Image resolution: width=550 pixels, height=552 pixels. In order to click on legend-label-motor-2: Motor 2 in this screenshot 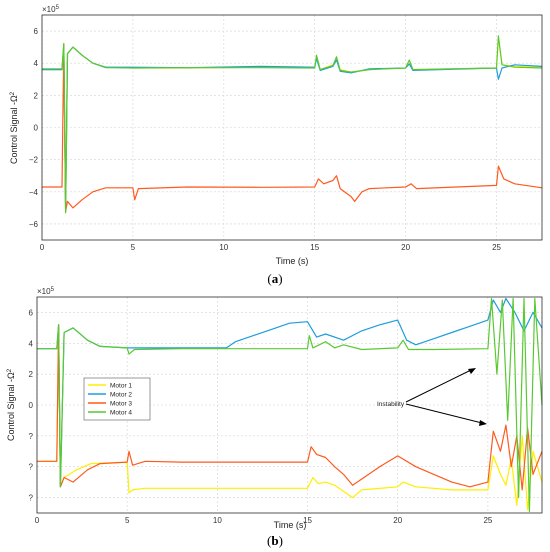, I will do `click(121, 395)`.